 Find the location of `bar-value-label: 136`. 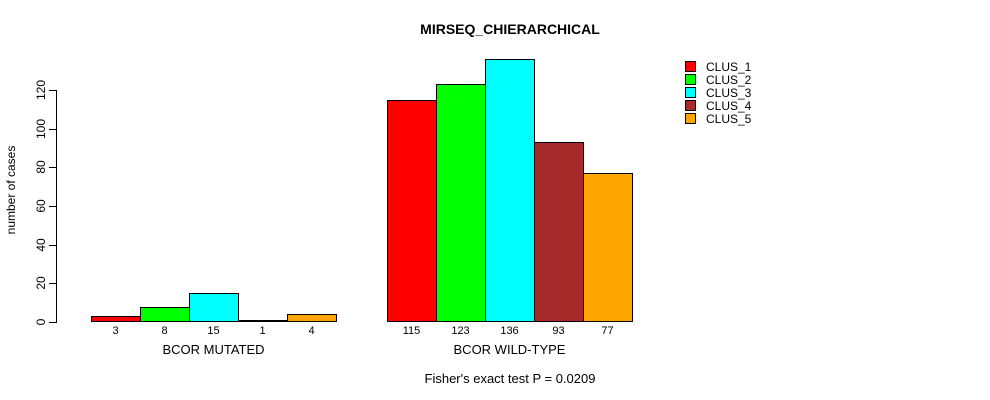

bar-value-label: 136 is located at coordinates (509, 331).